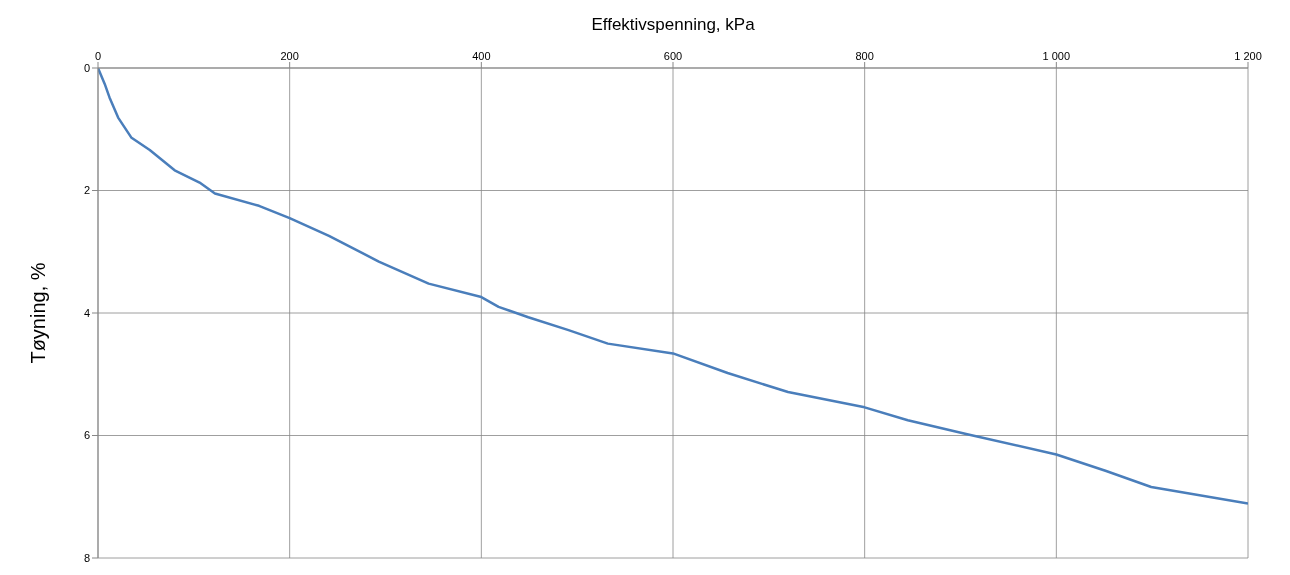 The width and height of the screenshot is (1290, 575). What do you see at coordinates (86, 312) in the screenshot?
I see `y-tick-label: 4` at bounding box center [86, 312].